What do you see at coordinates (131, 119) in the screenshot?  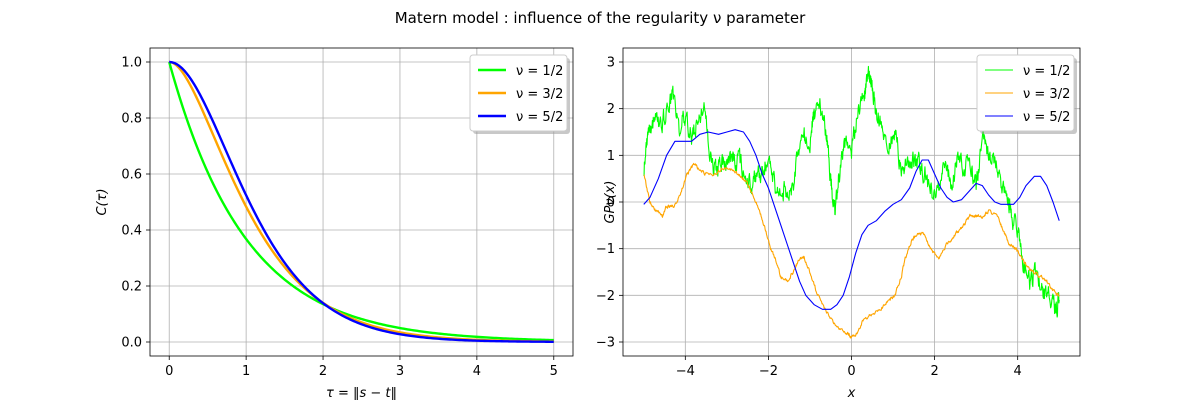 I see `y-tick-label: 0.8` at bounding box center [131, 119].